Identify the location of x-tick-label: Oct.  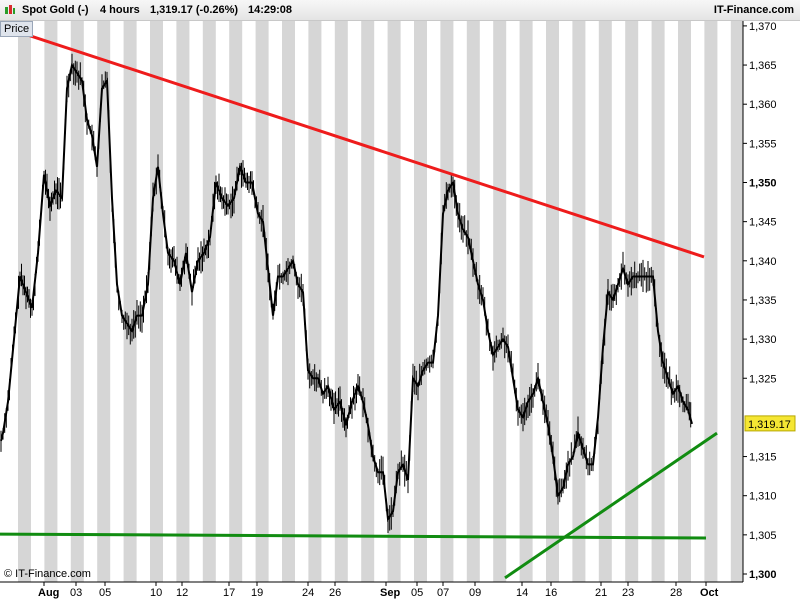
(709, 593).